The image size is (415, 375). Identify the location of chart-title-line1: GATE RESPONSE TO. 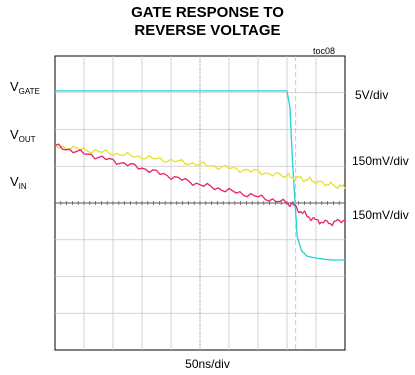
(207, 12).